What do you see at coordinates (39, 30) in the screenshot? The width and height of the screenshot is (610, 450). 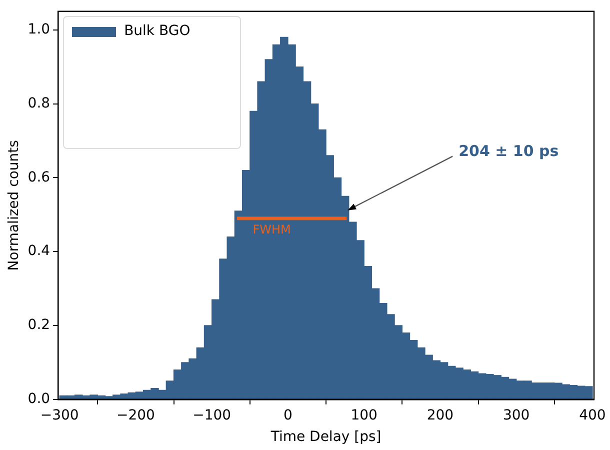 I see `y-tick-label: 1.0` at bounding box center [39, 30].